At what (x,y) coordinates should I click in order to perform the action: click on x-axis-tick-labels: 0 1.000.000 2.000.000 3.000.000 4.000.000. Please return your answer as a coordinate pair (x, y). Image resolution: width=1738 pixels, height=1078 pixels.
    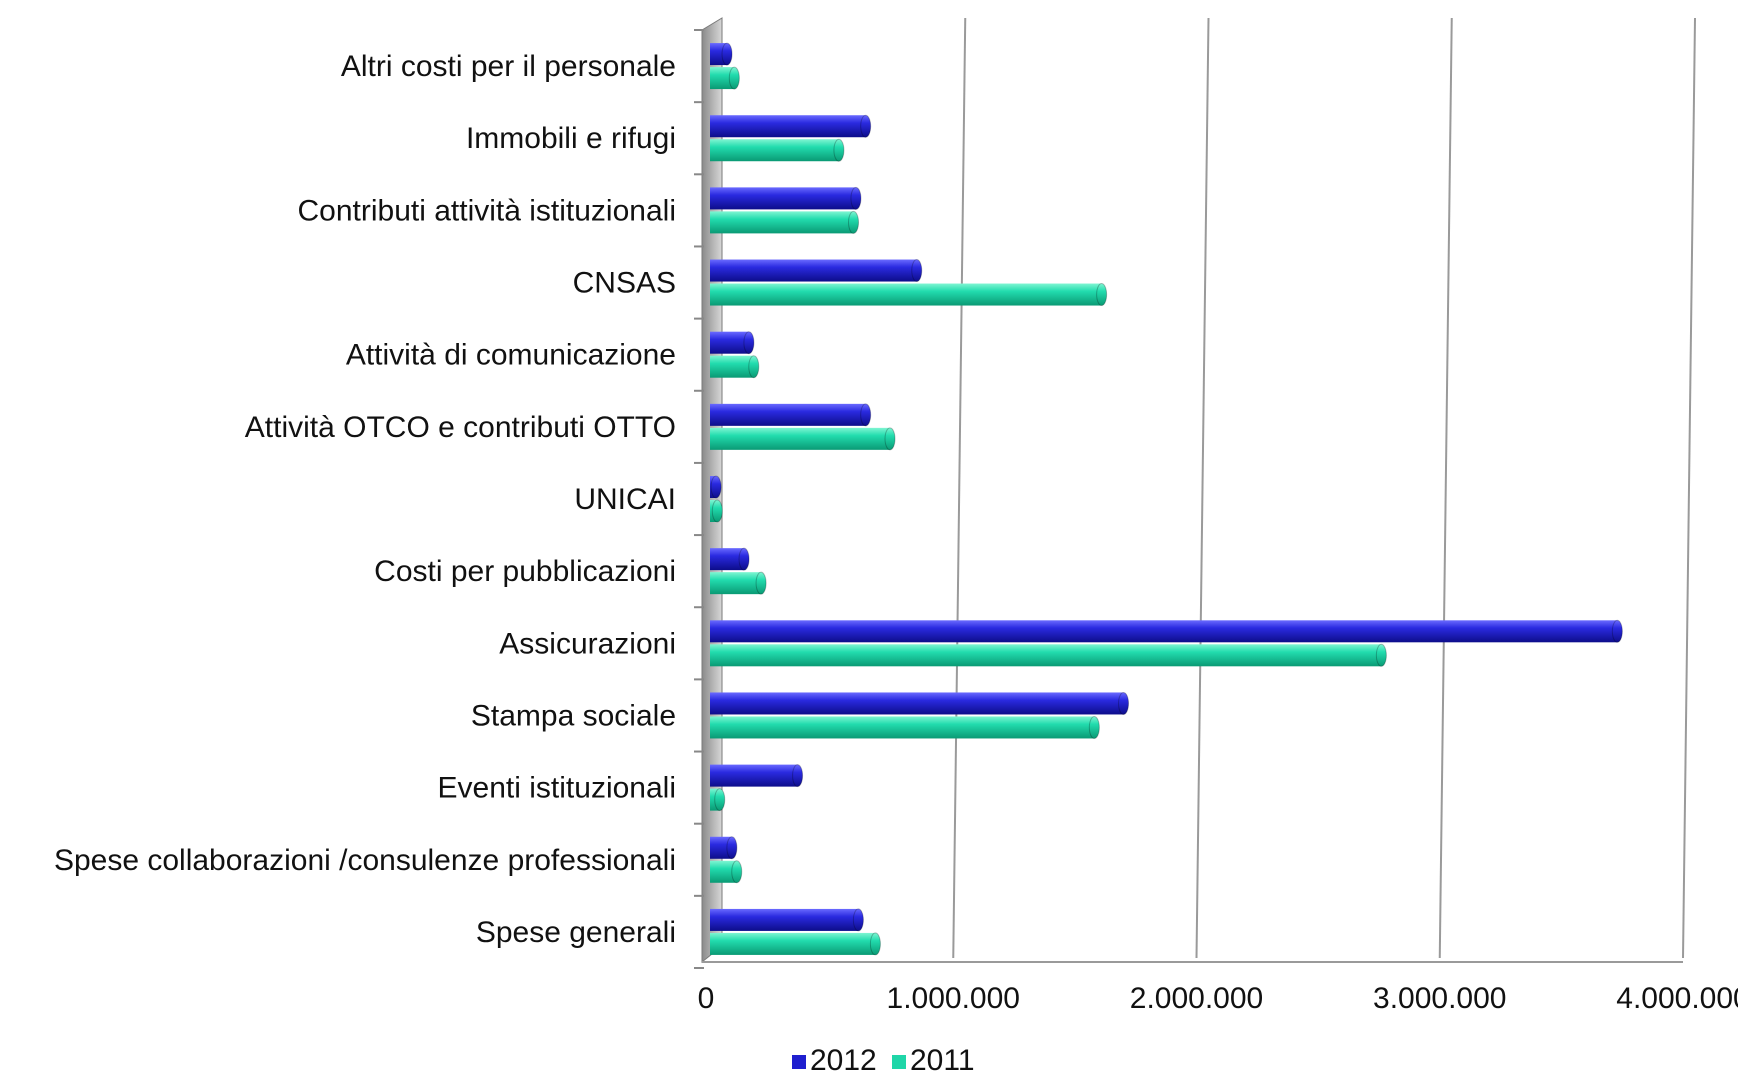
    Looking at the image, I should click on (1218, 998).